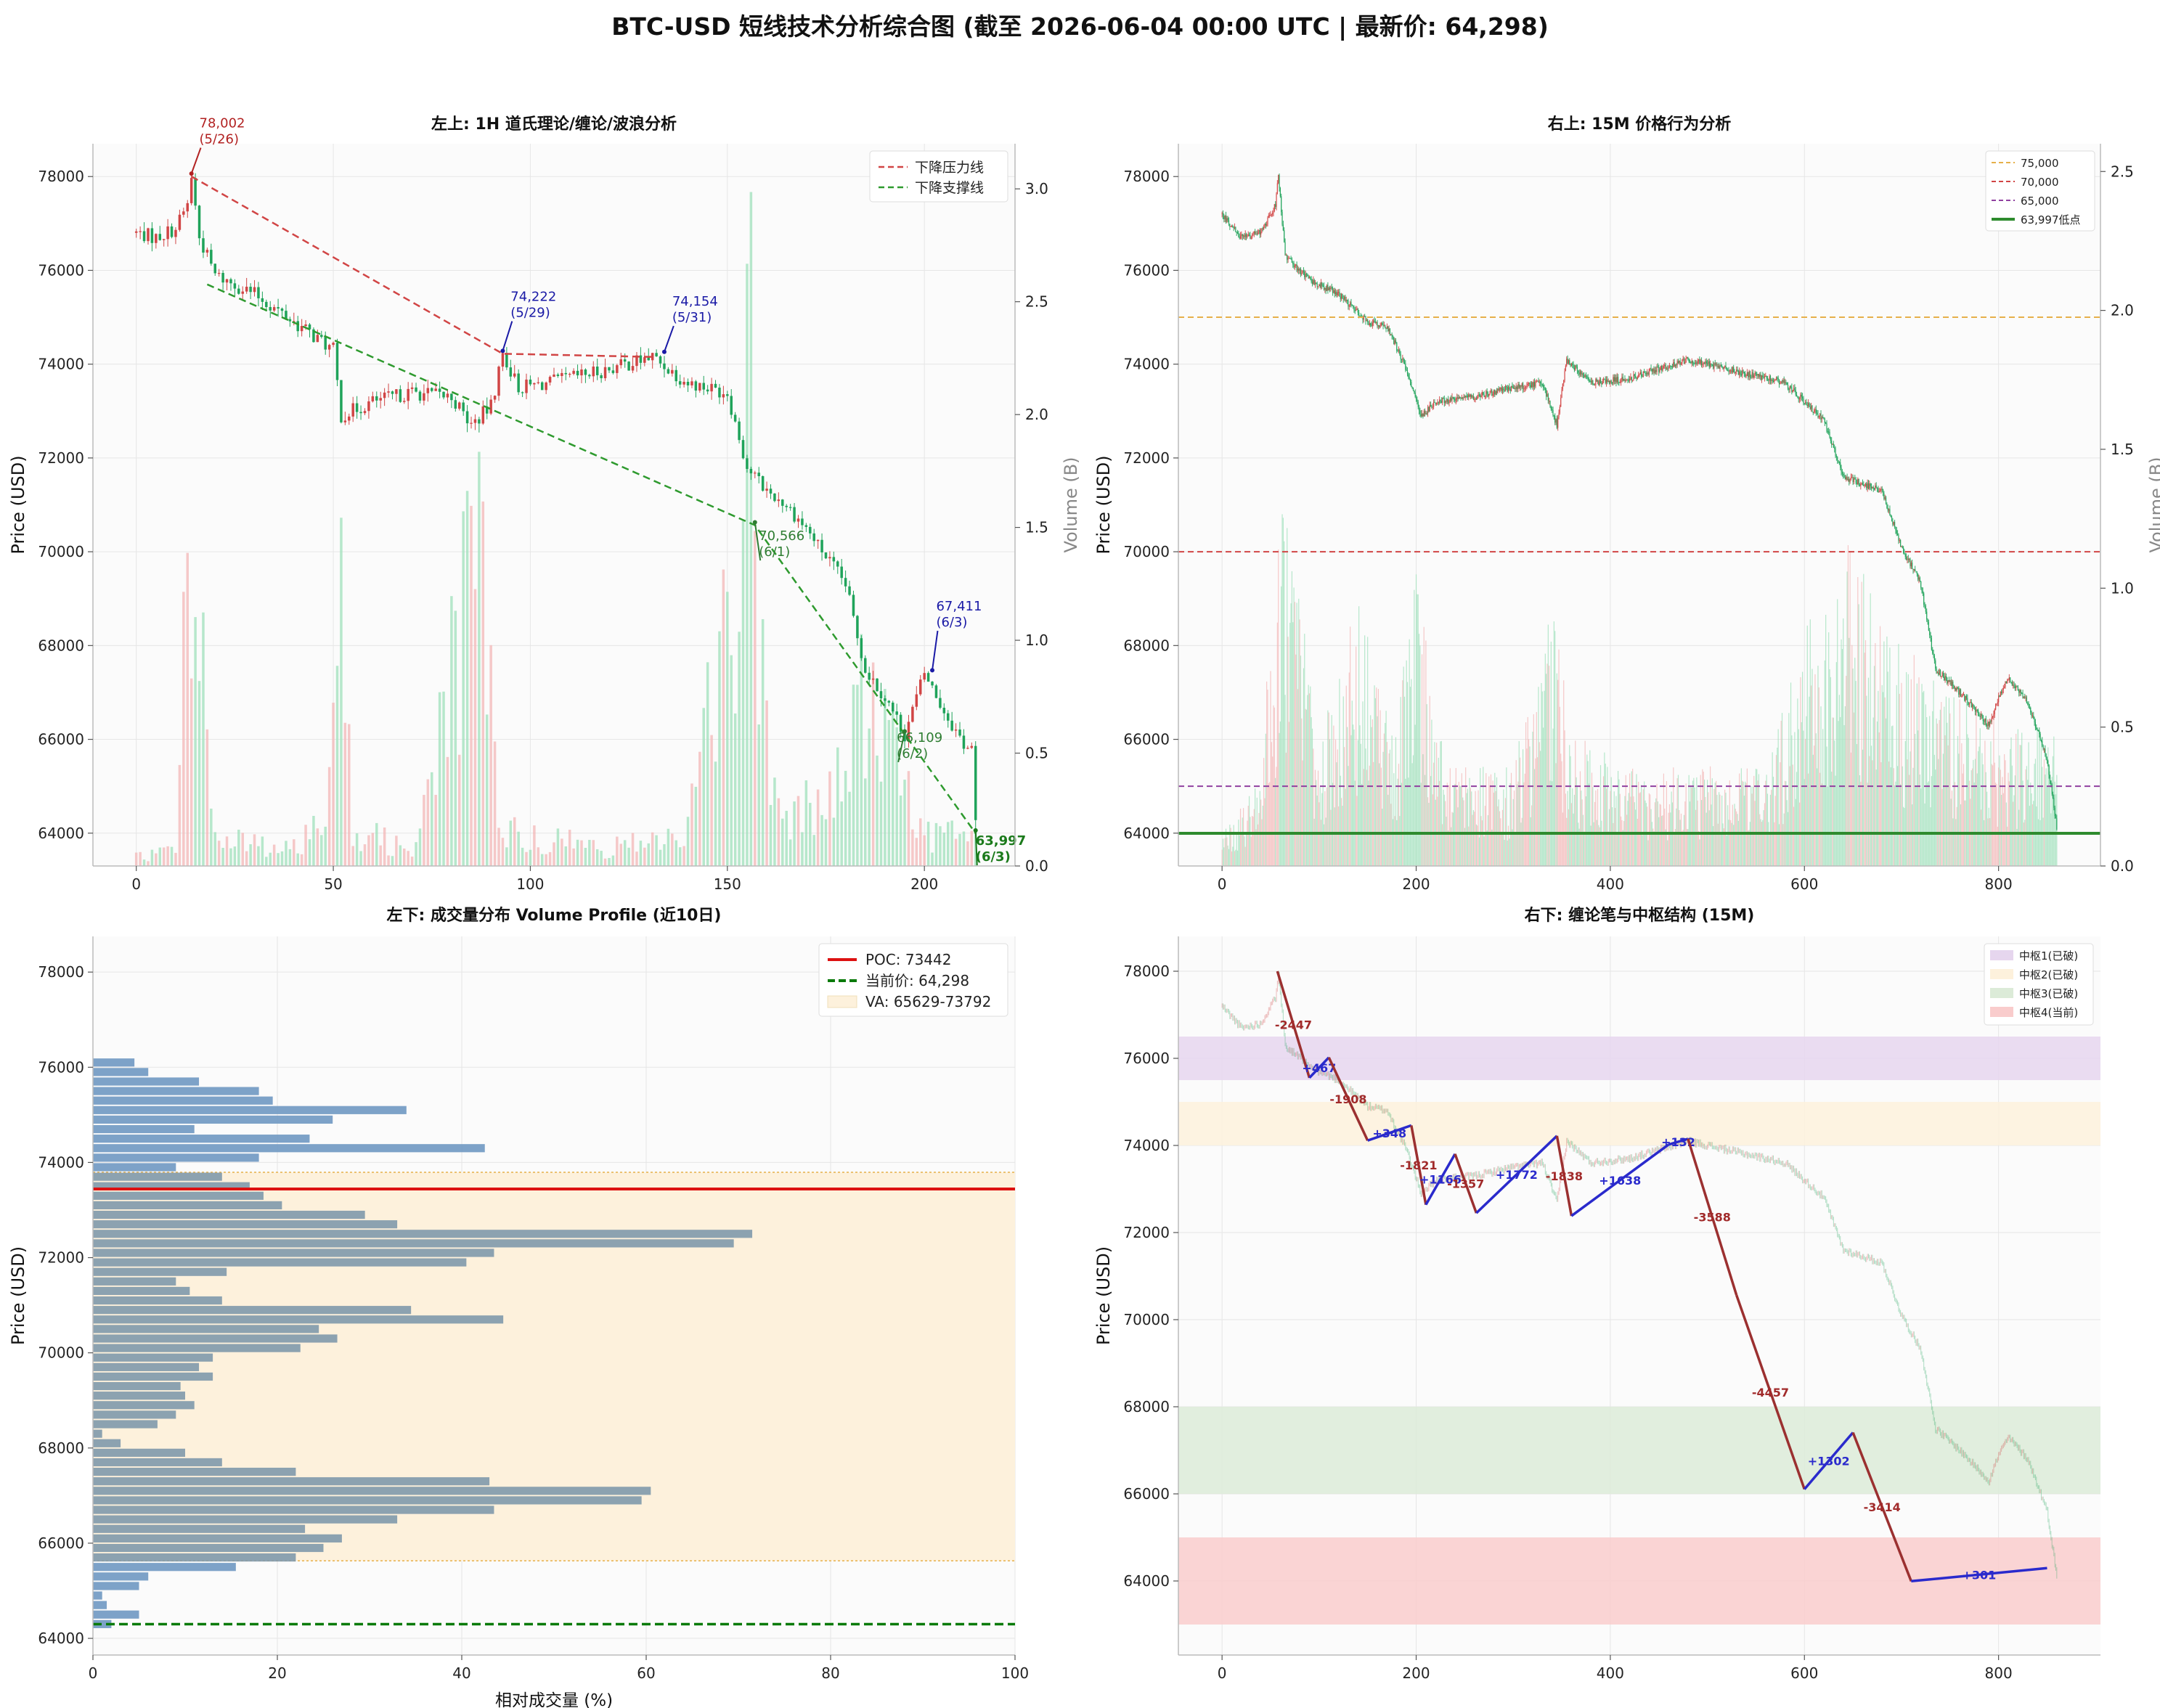 This screenshot has height=1708, width=2160. I want to click on annotation-arrowhead, so click(932, 670).